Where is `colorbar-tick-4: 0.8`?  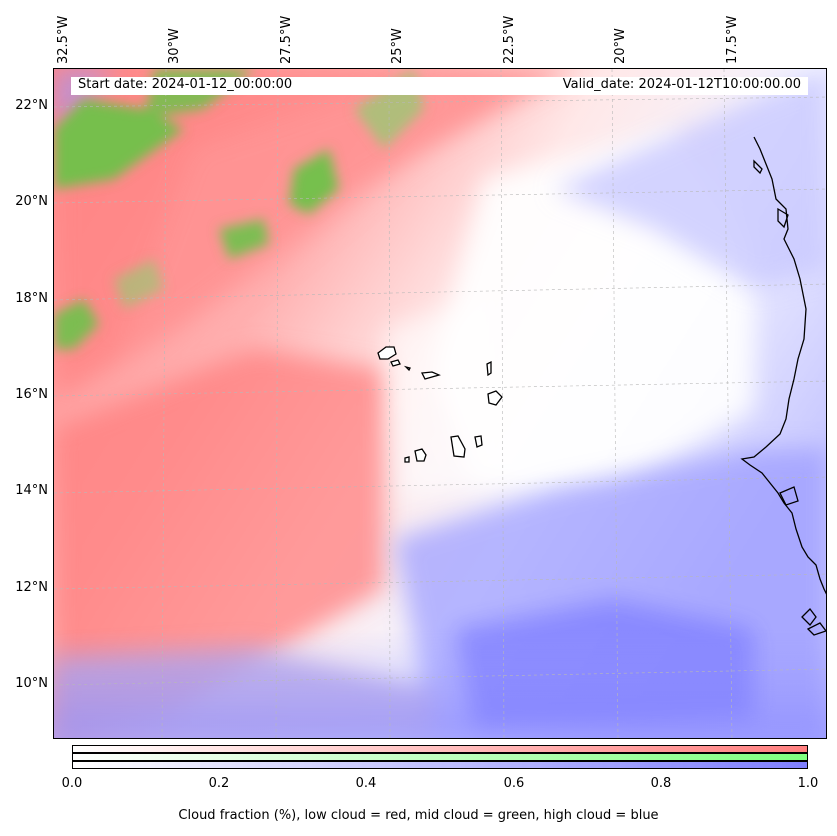 colorbar-tick-4: 0.8 is located at coordinates (661, 783).